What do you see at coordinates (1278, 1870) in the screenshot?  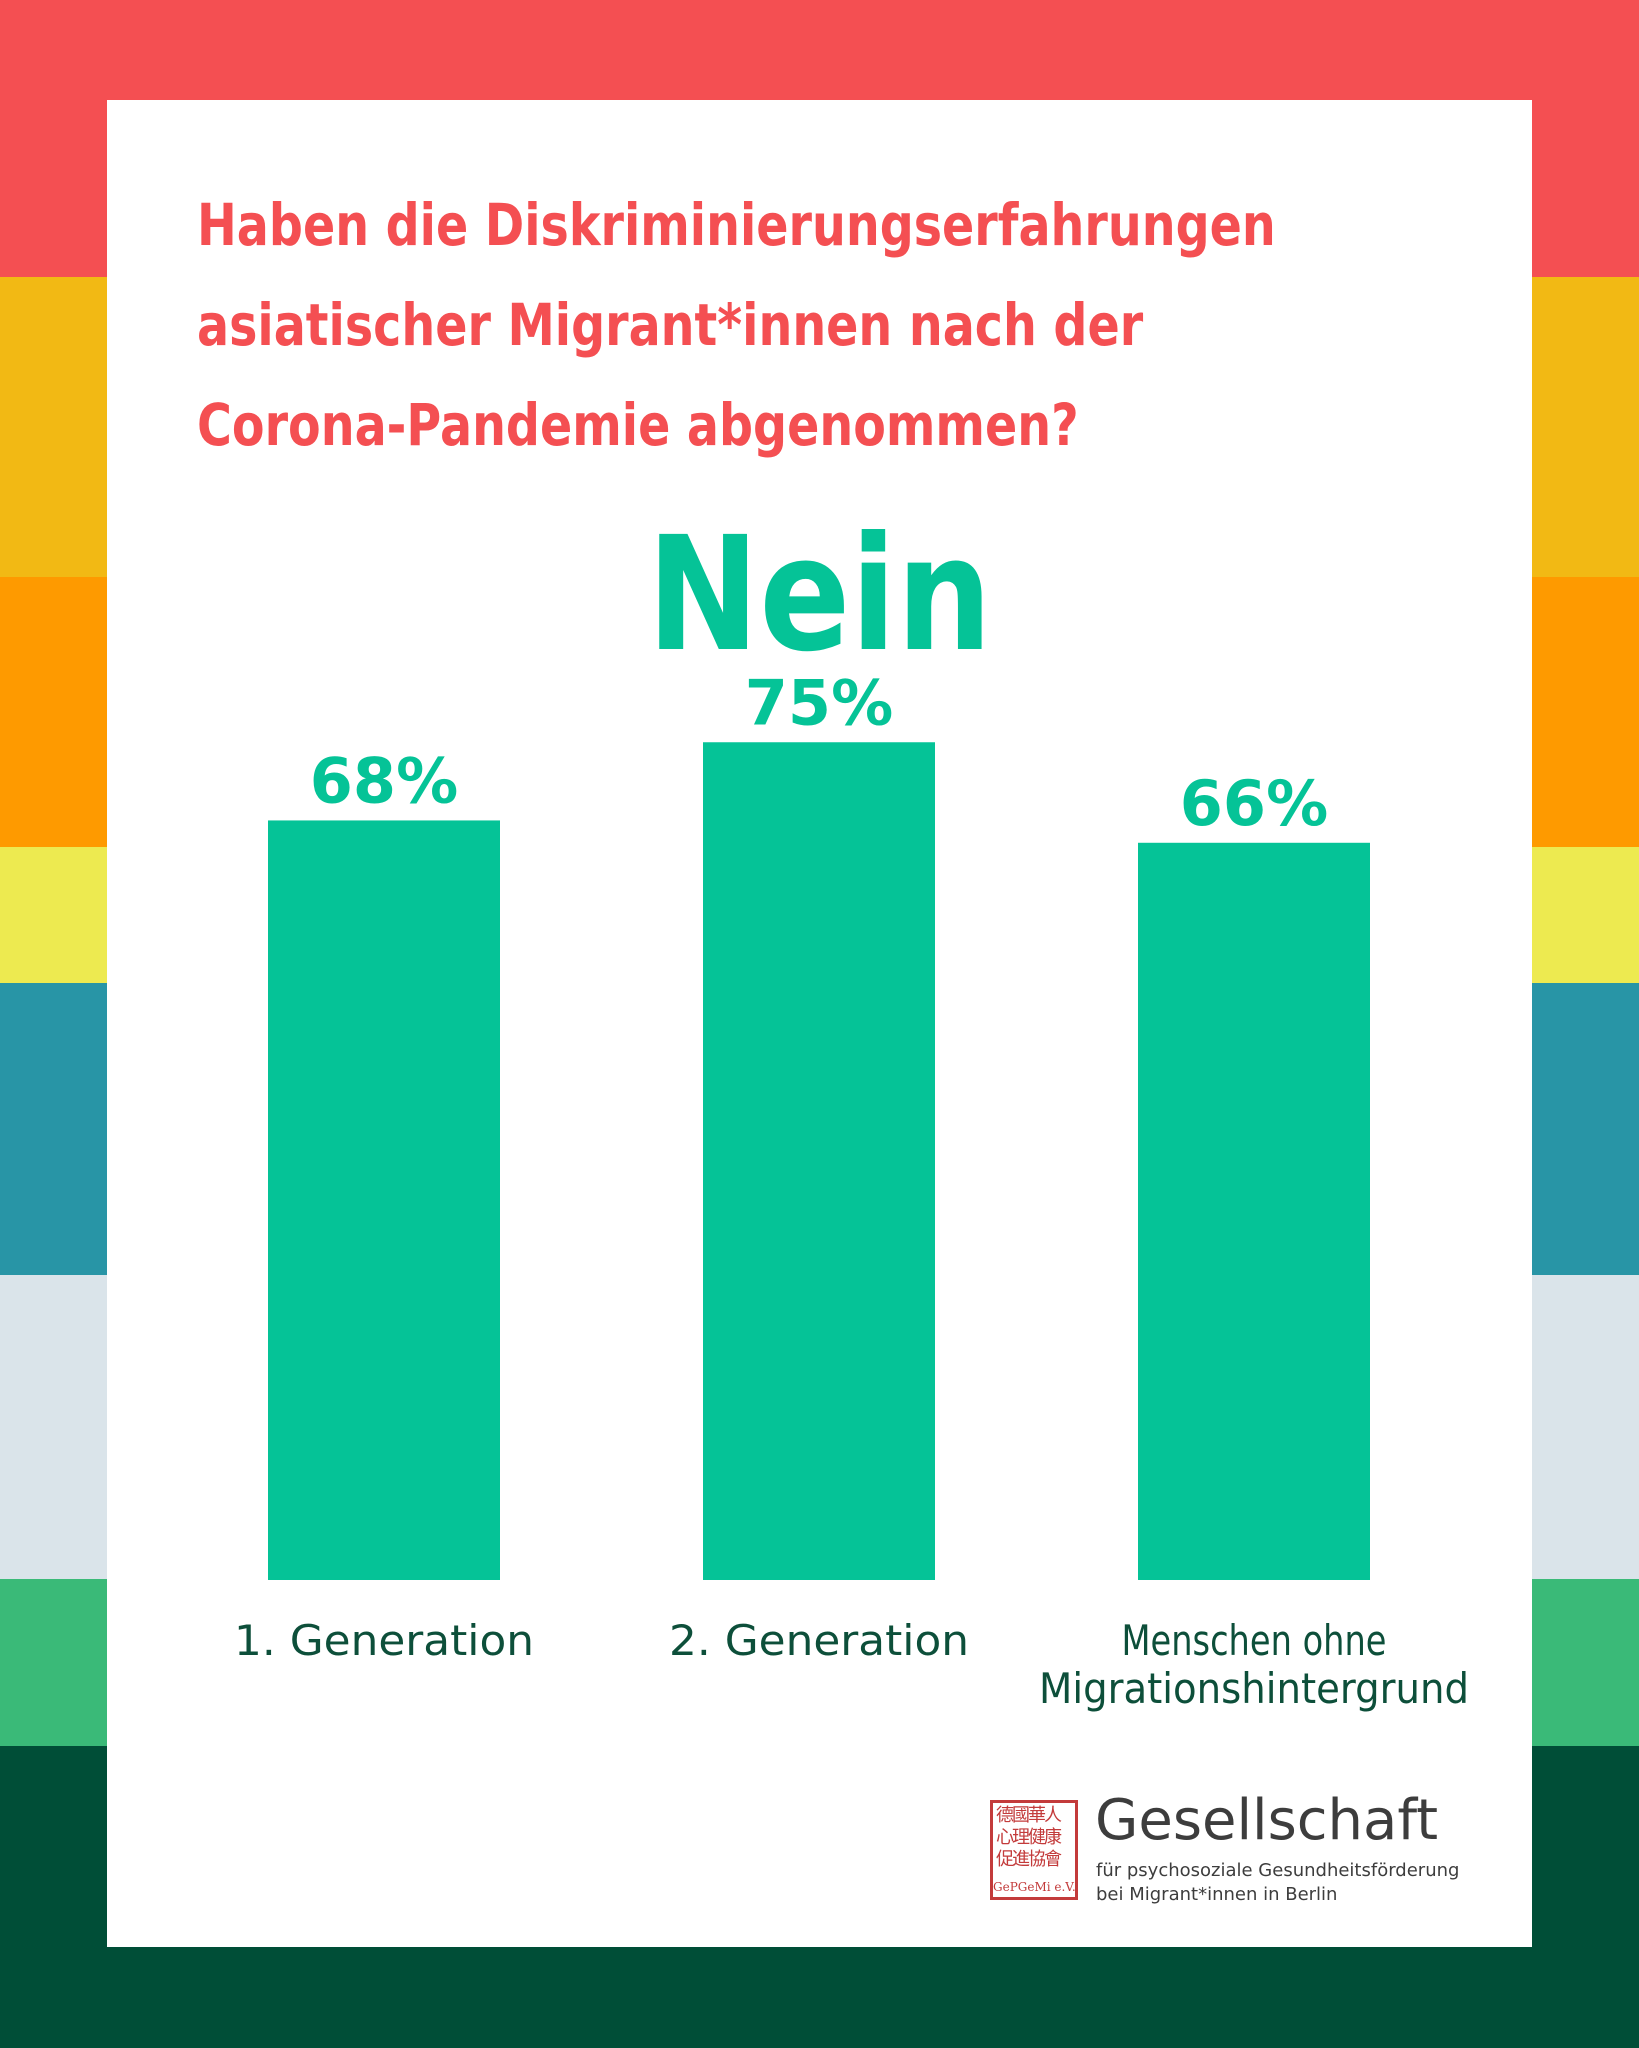 I see `organization-subtitle-line: für psychosoziale Gesundheitsförderung` at bounding box center [1278, 1870].